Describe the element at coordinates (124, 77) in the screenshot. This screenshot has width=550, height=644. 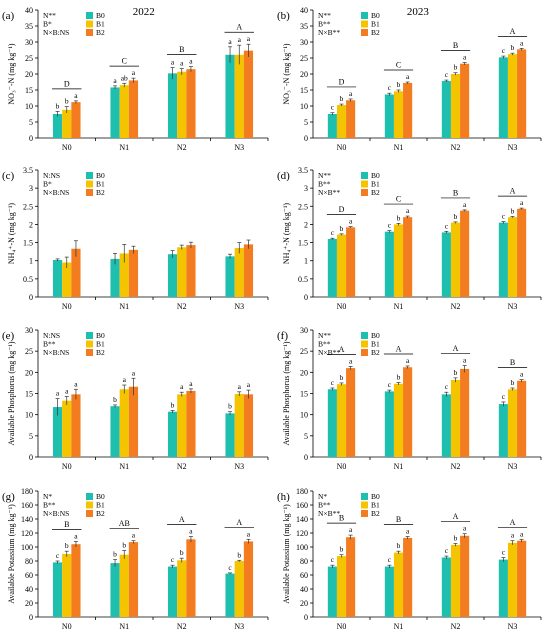
I see `significance-letter: ab` at that location.